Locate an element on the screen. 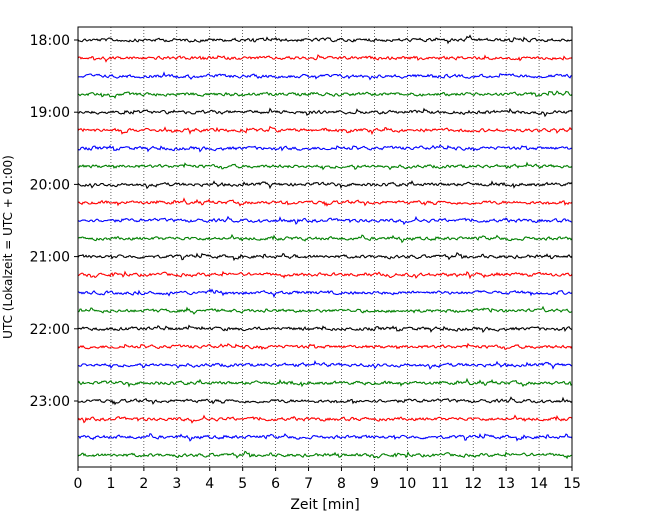 This screenshot has height=520, width=650. y-tick-label-22:00: 22:00 is located at coordinates (50, 330).